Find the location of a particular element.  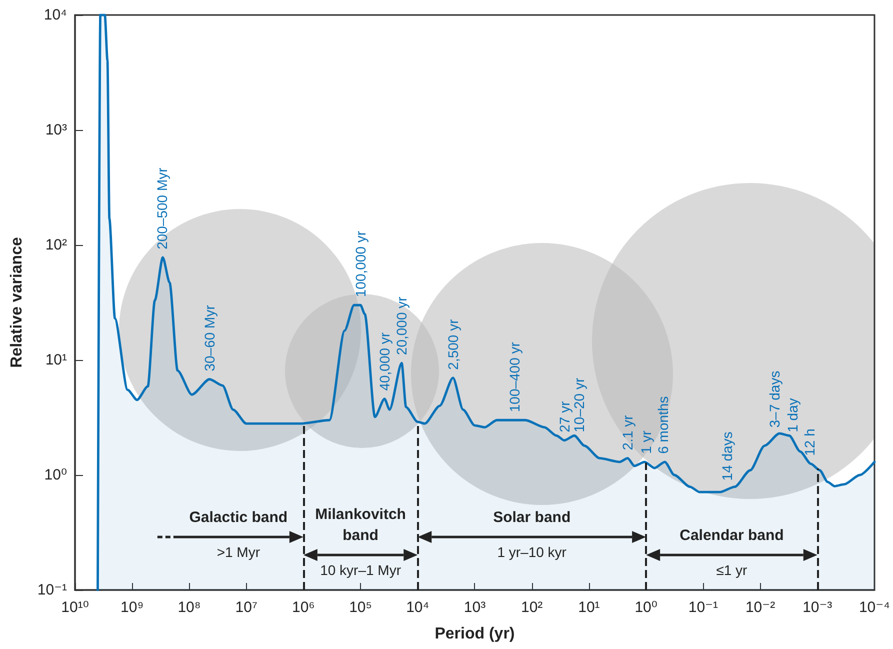

x-tick-label: 10⁹ is located at coordinates (132, 607).